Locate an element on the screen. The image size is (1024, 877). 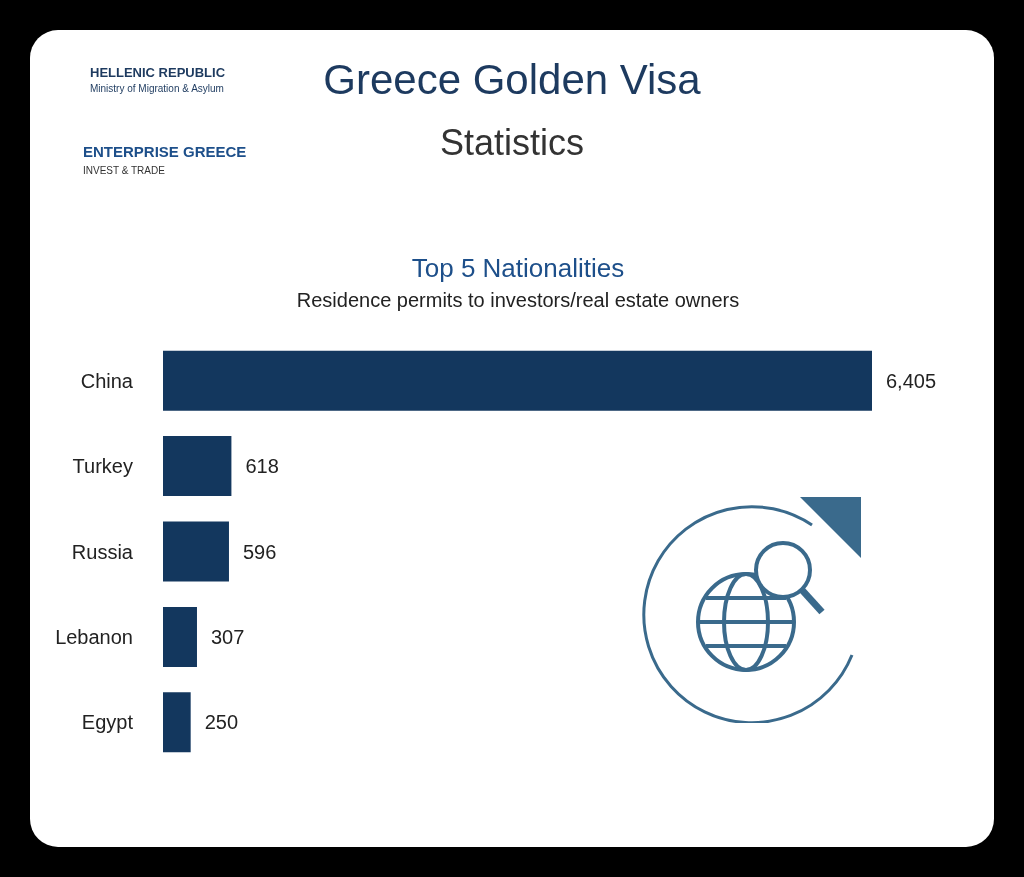
y-tick-label: China is located at coordinates (107, 380).